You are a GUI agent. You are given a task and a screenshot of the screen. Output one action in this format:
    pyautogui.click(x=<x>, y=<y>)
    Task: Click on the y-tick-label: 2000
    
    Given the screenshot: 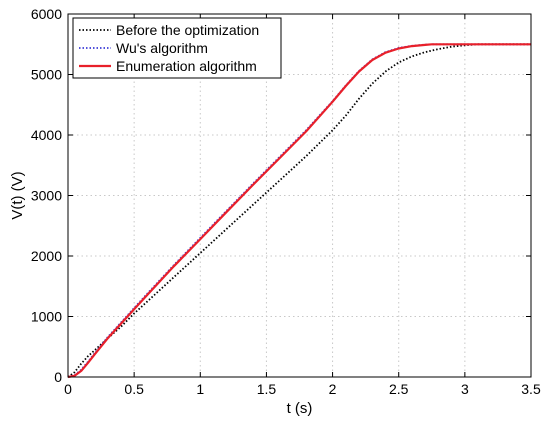 What is the action you would take?
    pyautogui.click(x=46, y=256)
    